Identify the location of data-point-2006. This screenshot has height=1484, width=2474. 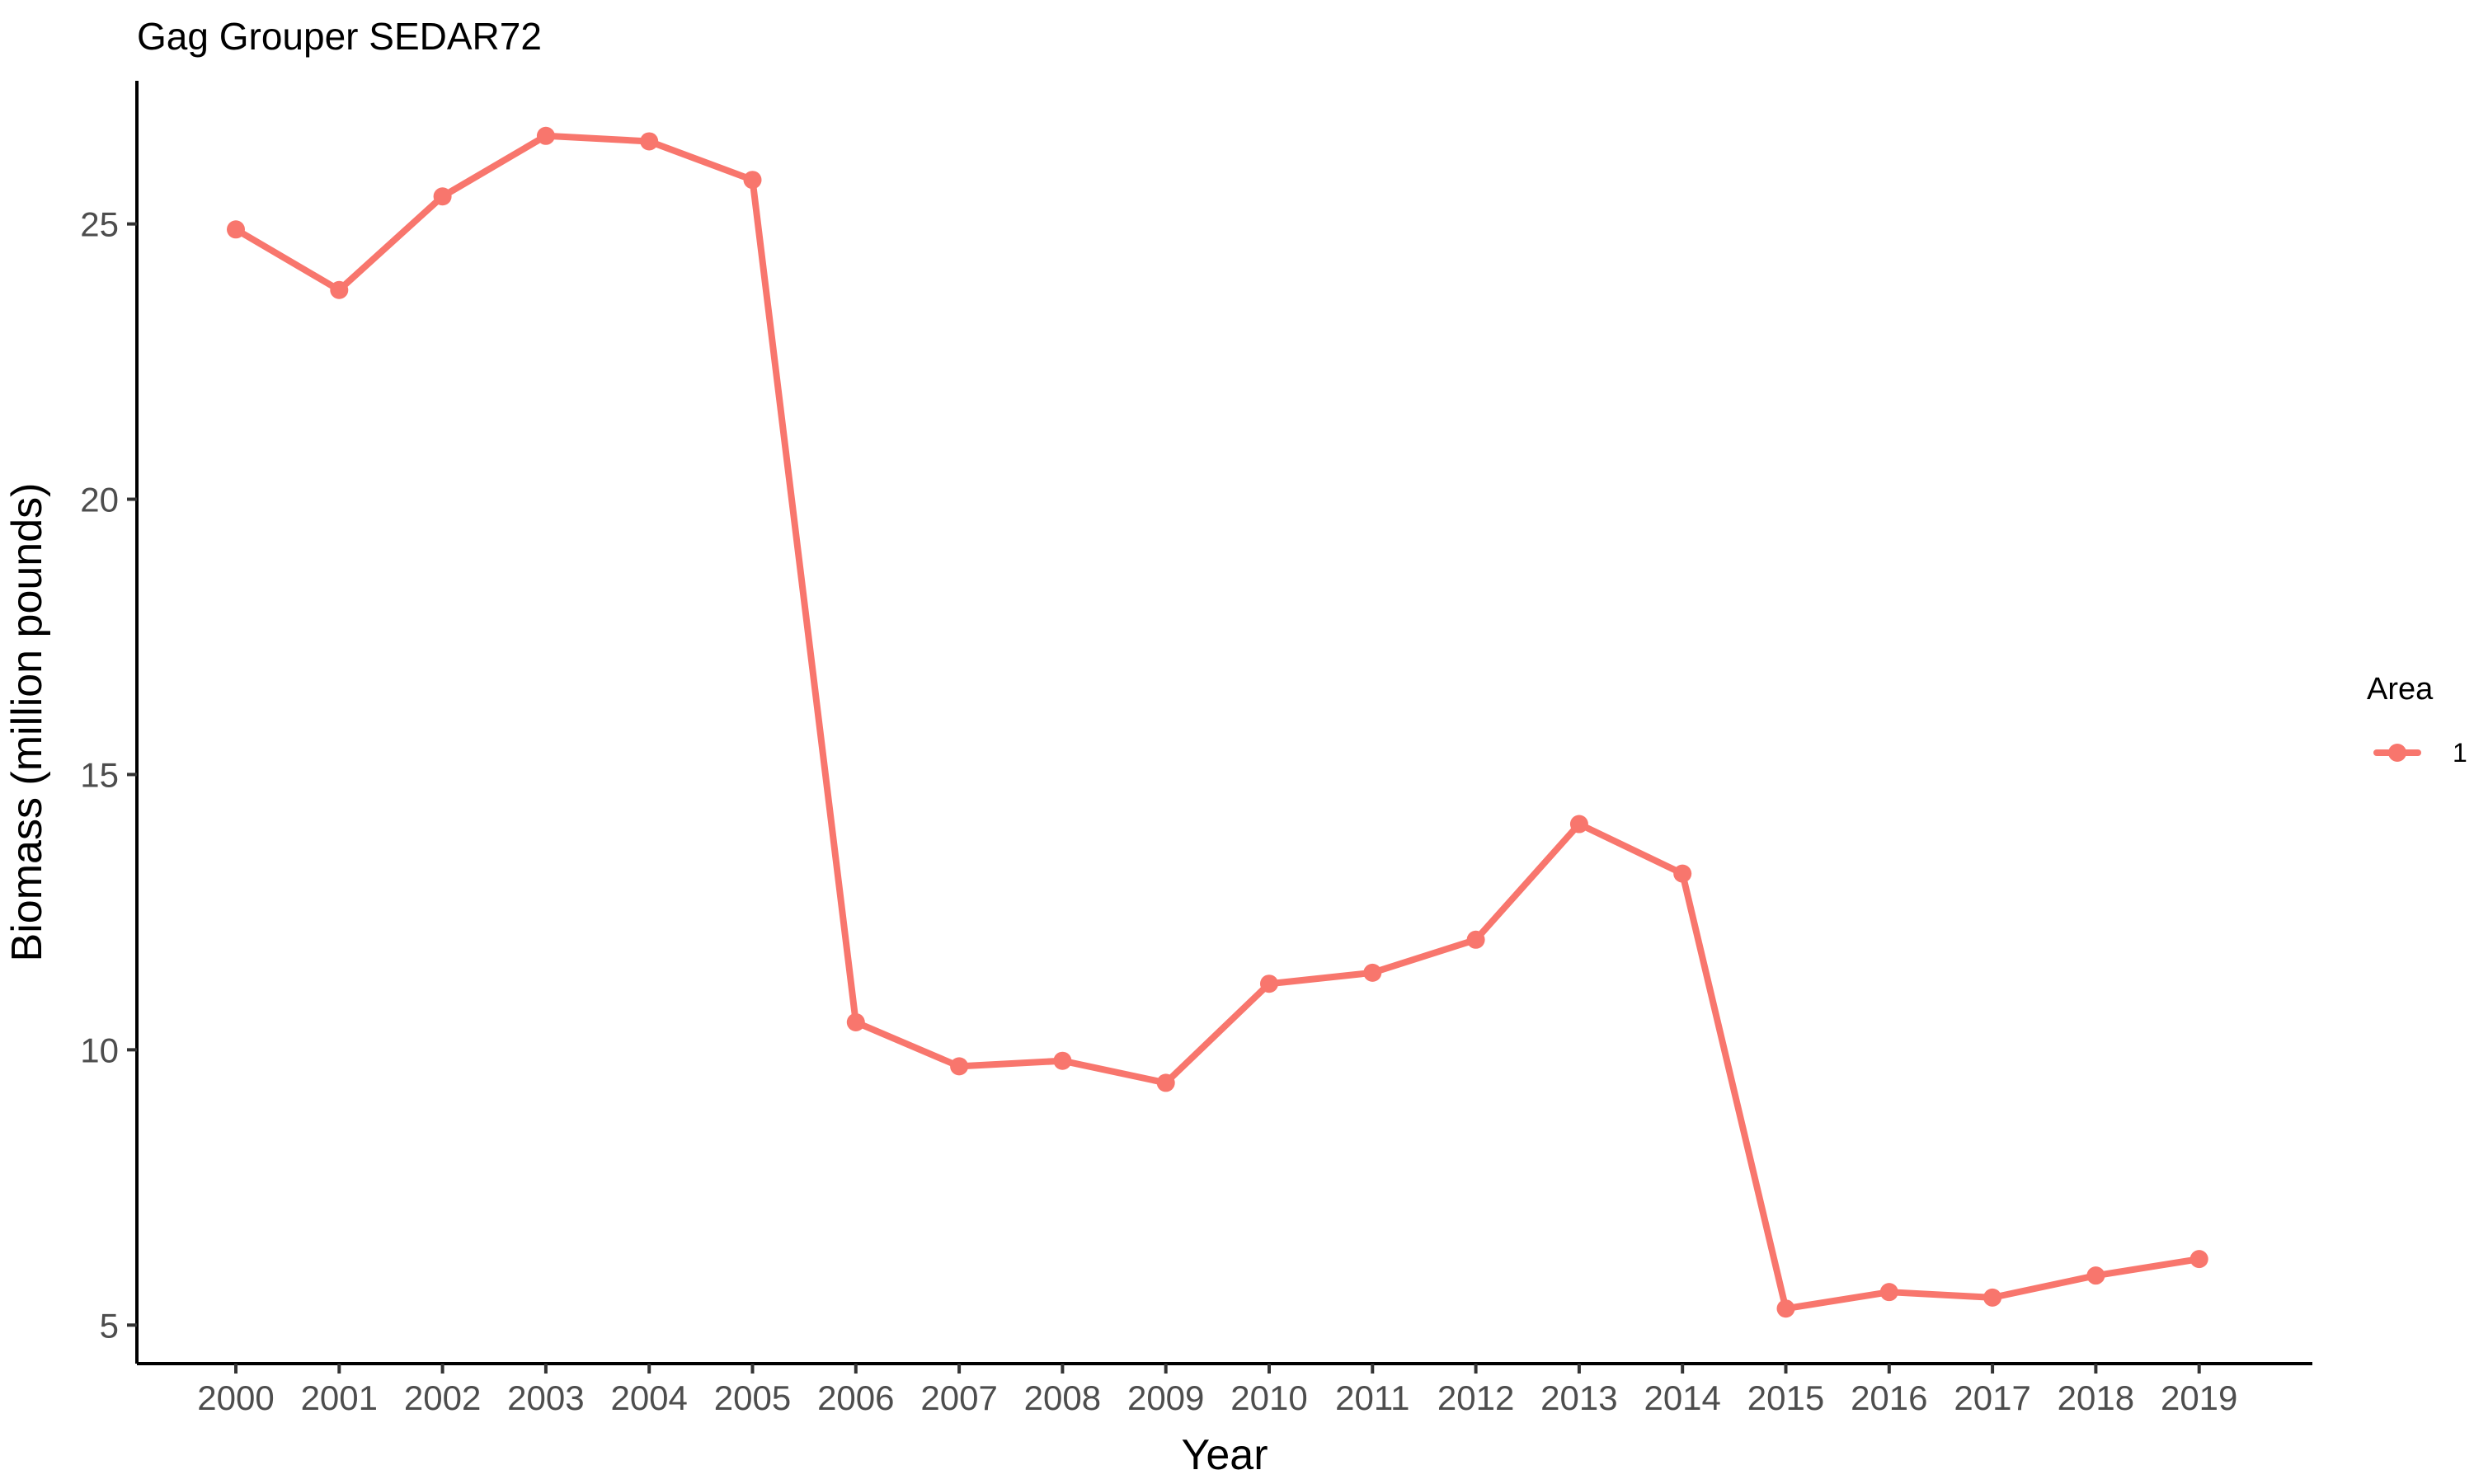
(855, 1021).